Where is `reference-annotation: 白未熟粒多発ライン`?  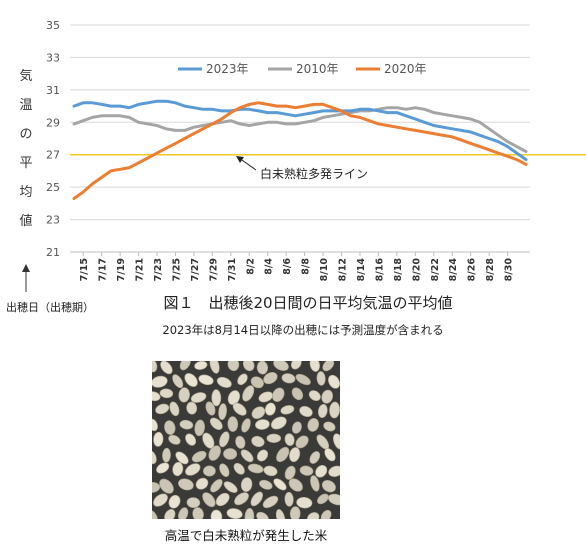
reference-annotation: 白未熟粒多発ライン is located at coordinates (302, 168).